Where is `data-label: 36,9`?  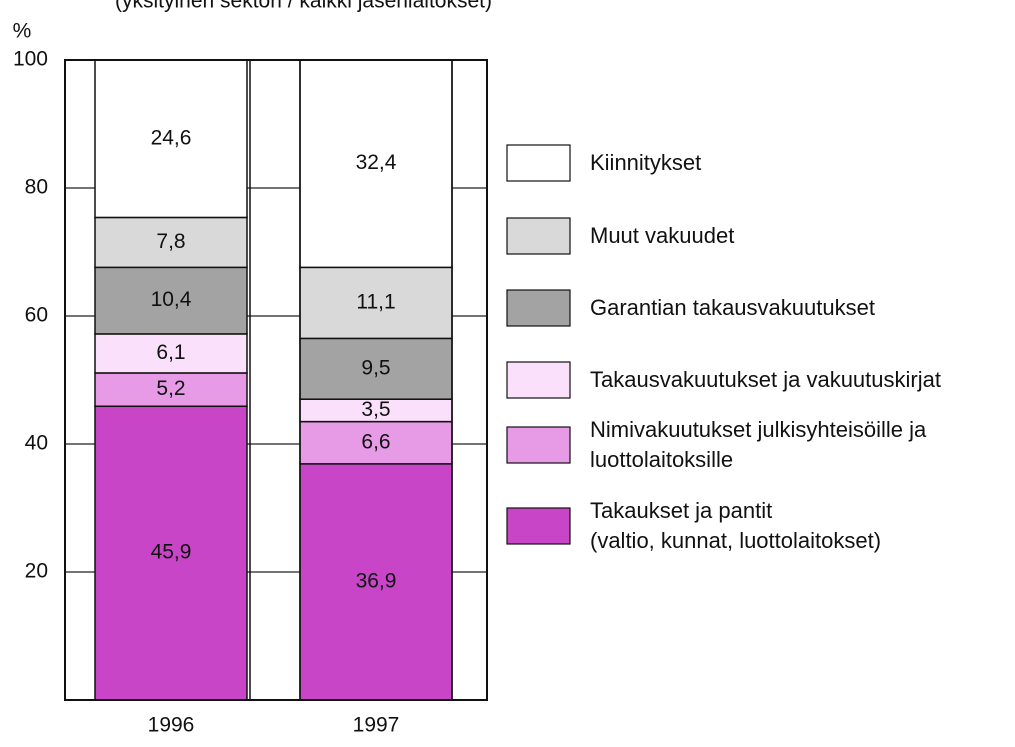
data-label: 36,9 is located at coordinates (376, 580).